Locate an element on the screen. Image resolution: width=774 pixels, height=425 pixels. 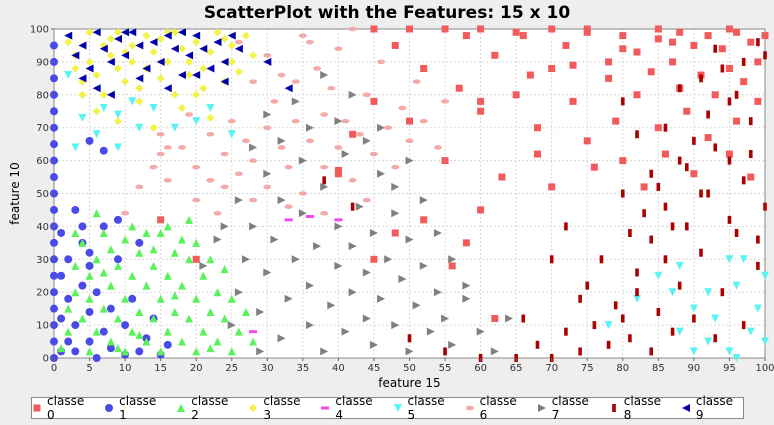
x-tick-label: 75 is located at coordinates (587, 368).